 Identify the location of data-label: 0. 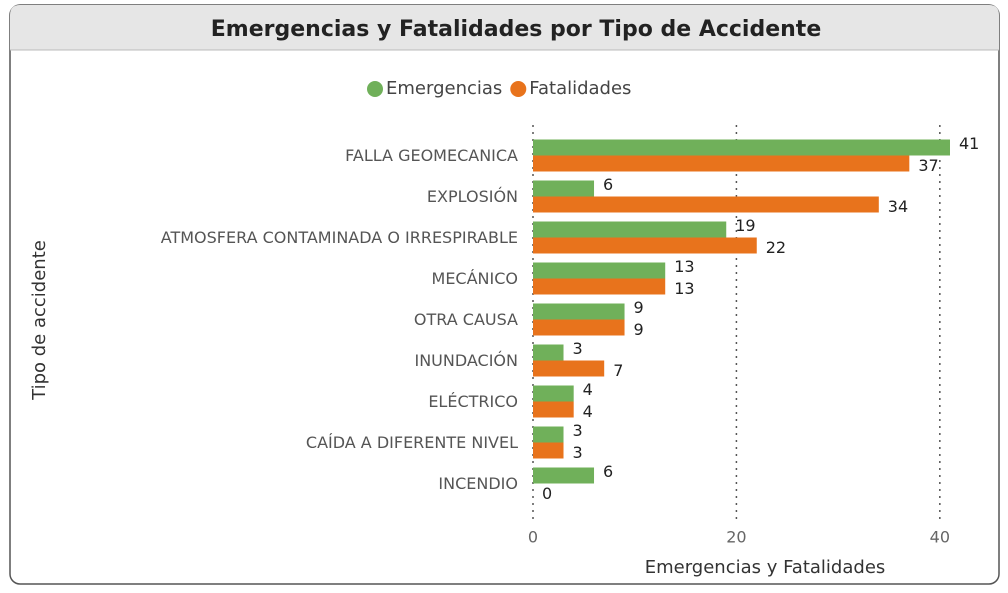
(547, 493).